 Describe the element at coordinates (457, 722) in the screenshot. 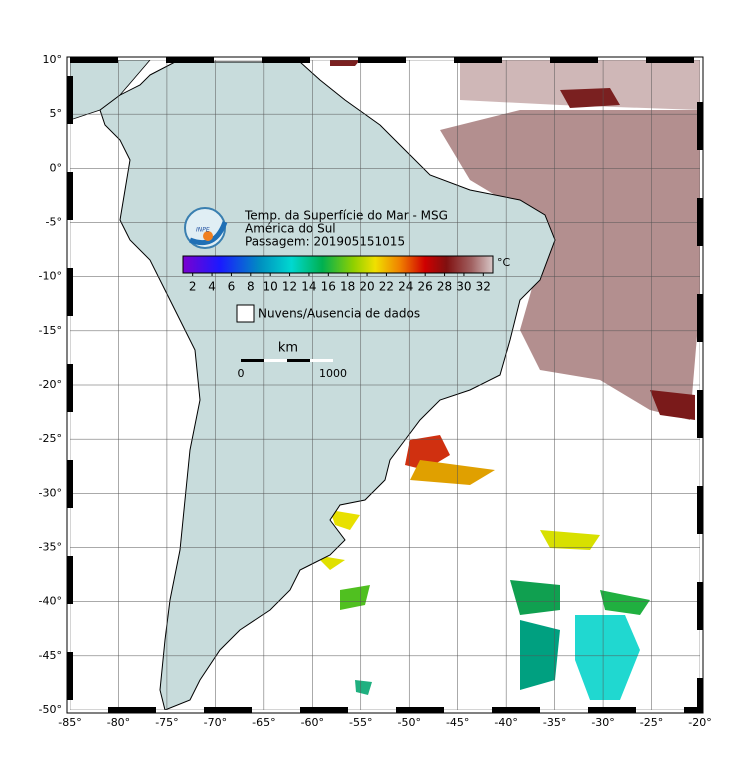

I see `lon-label: -45°` at that location.